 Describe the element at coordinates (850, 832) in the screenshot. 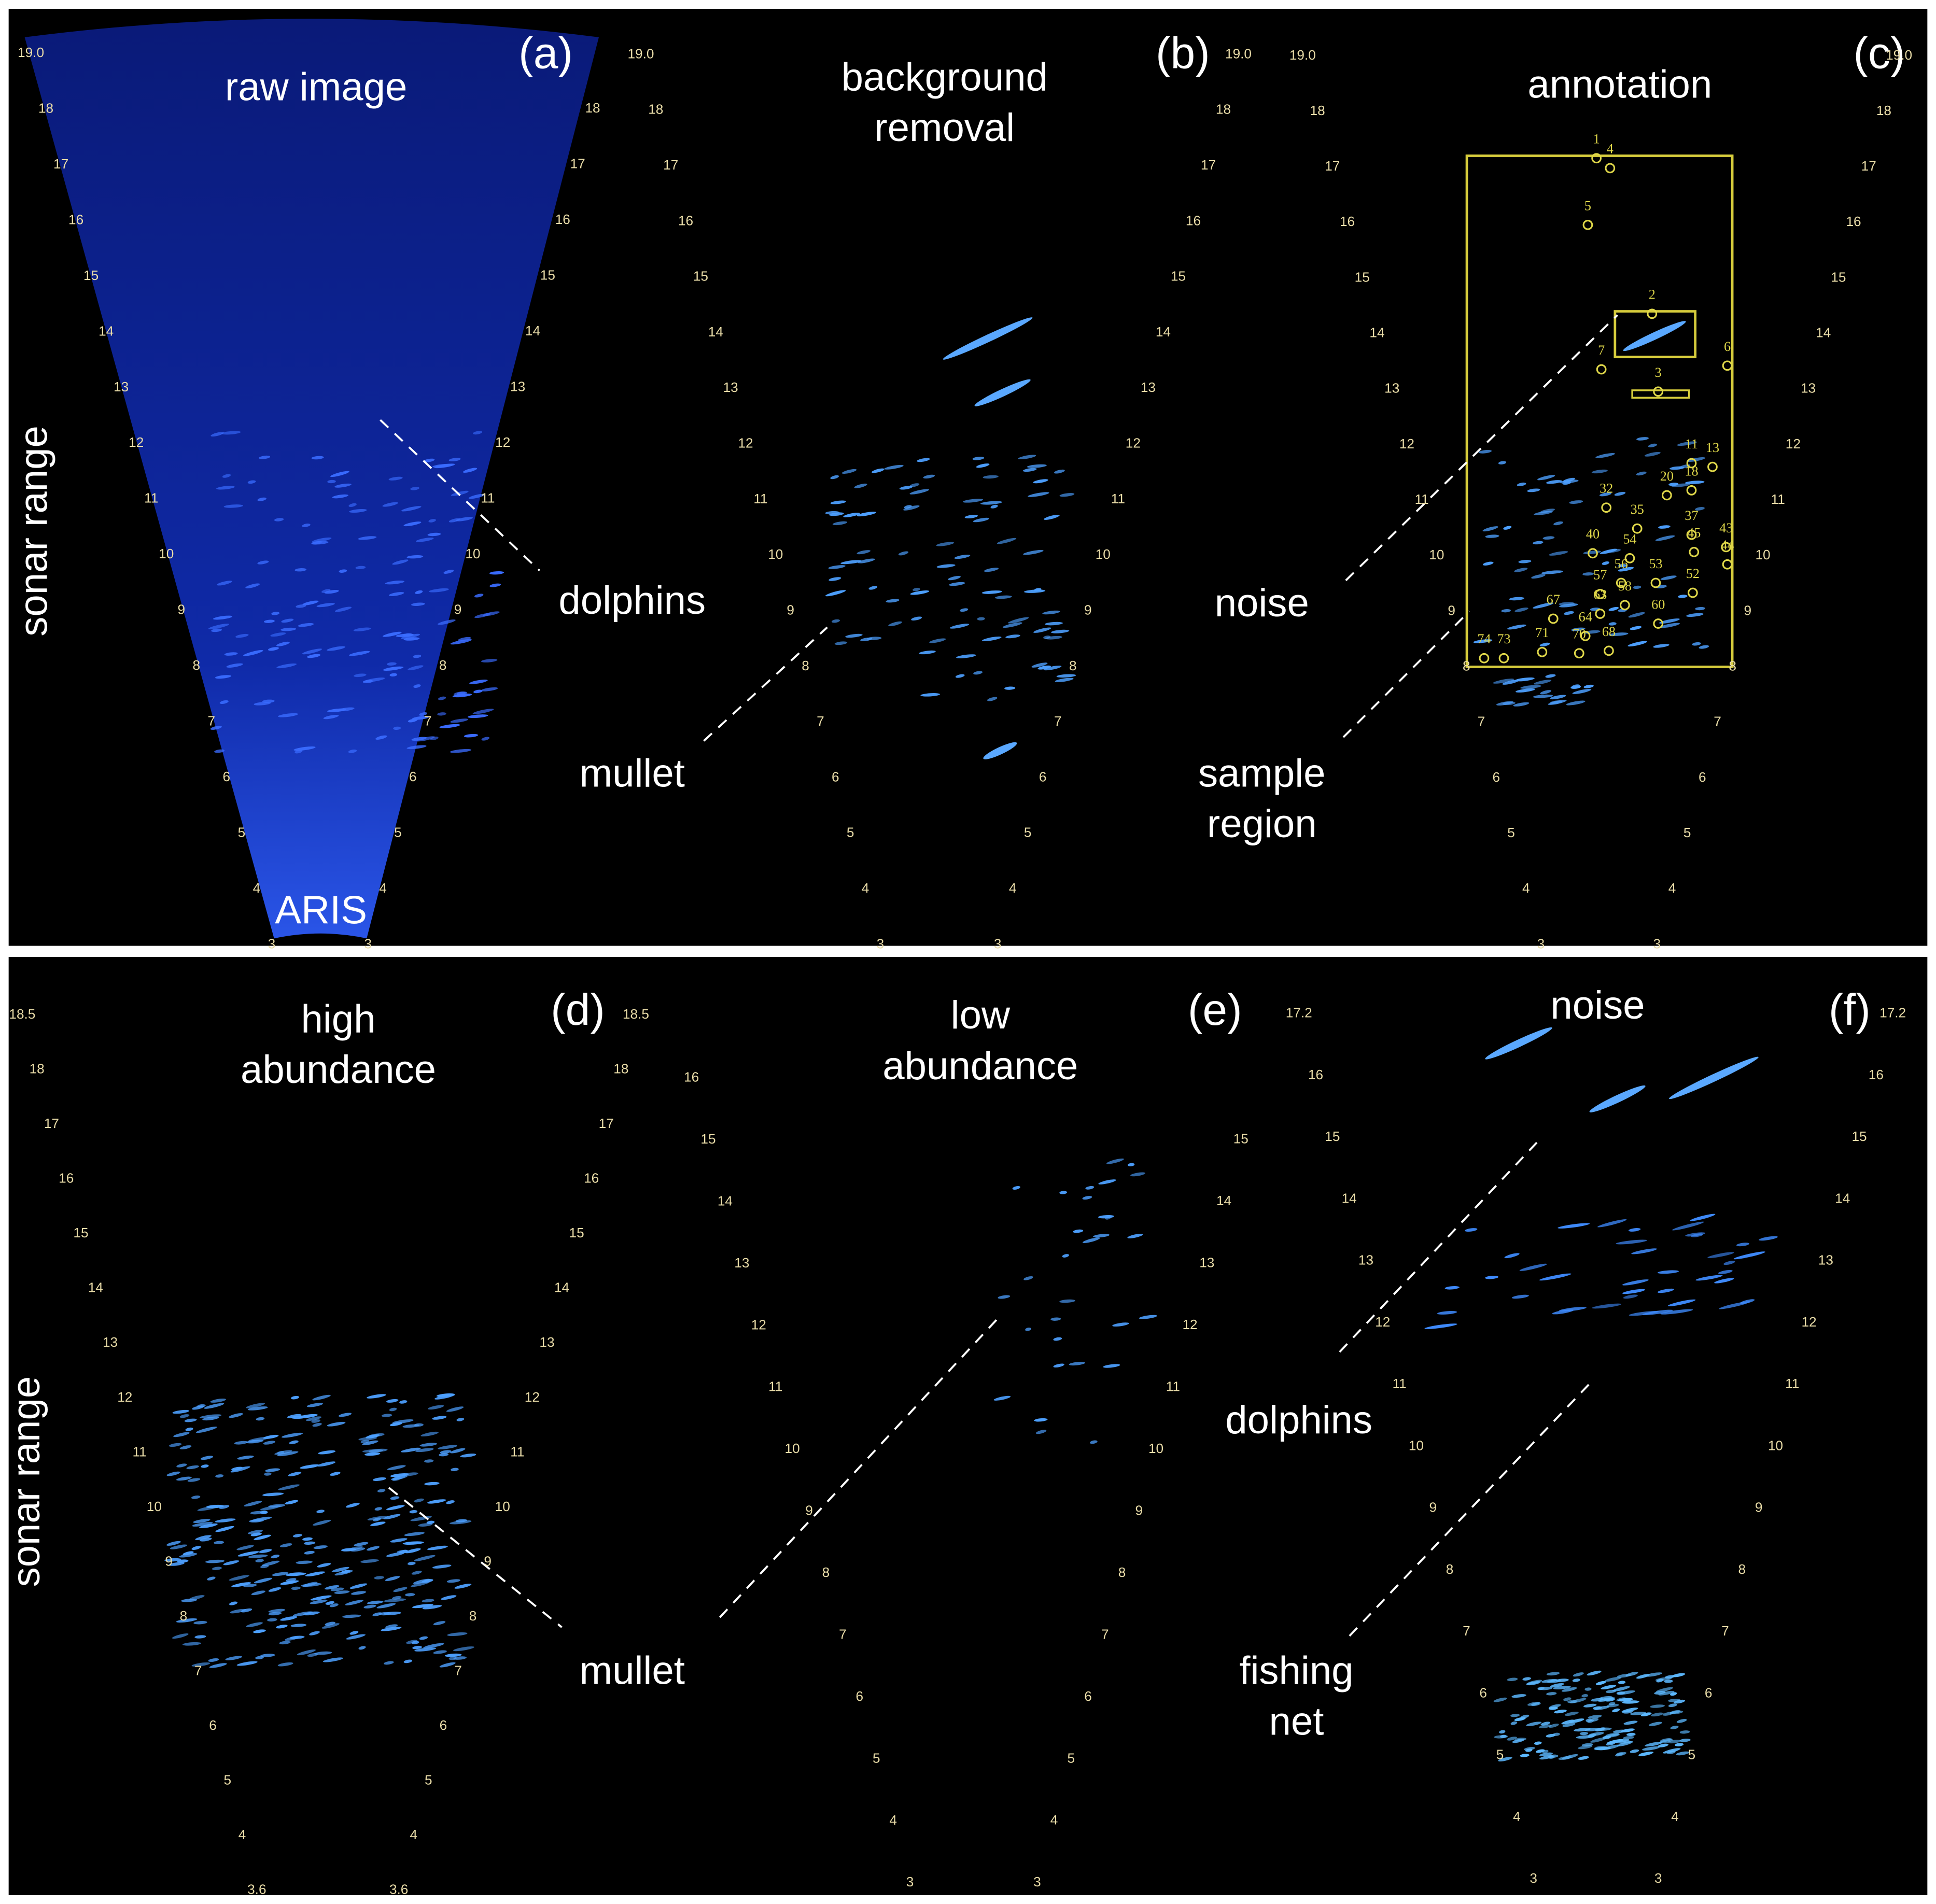

I see `range-label: 5` at that location.